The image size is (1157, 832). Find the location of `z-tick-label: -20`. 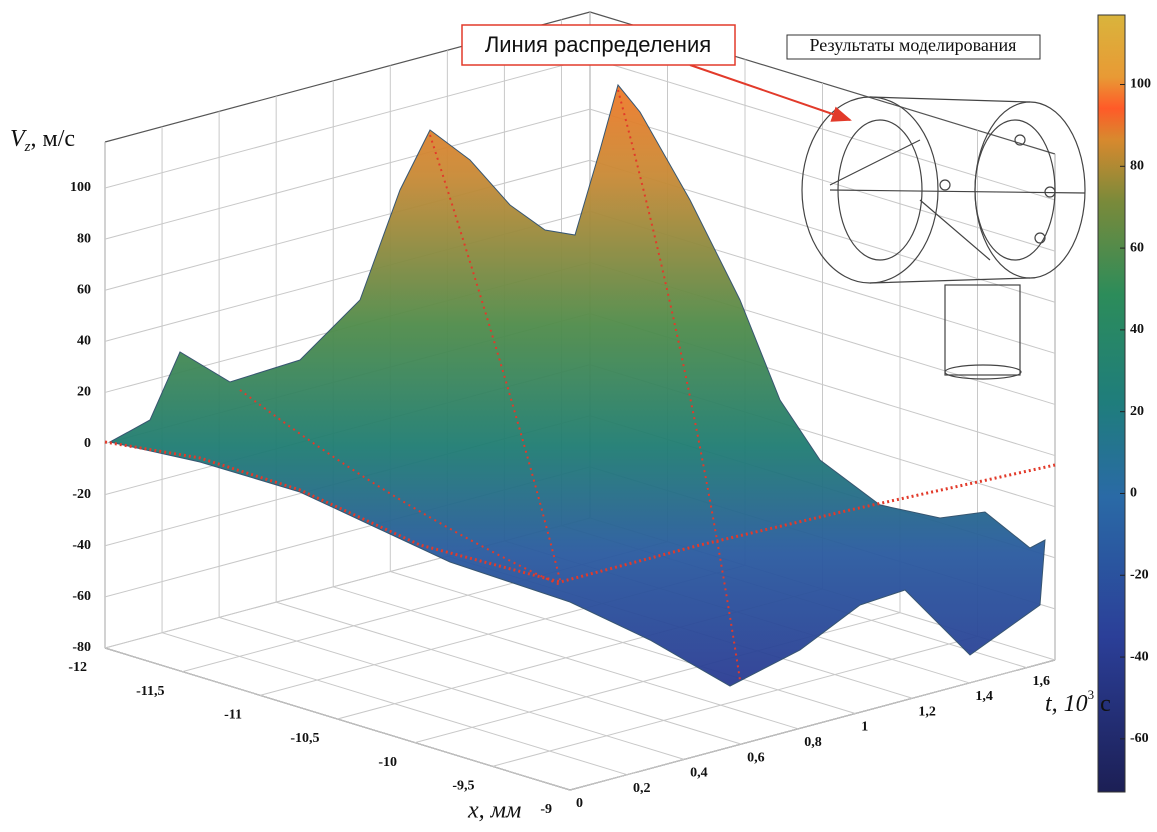

z-tick-label: -20 is located at coordinates (81, 494).